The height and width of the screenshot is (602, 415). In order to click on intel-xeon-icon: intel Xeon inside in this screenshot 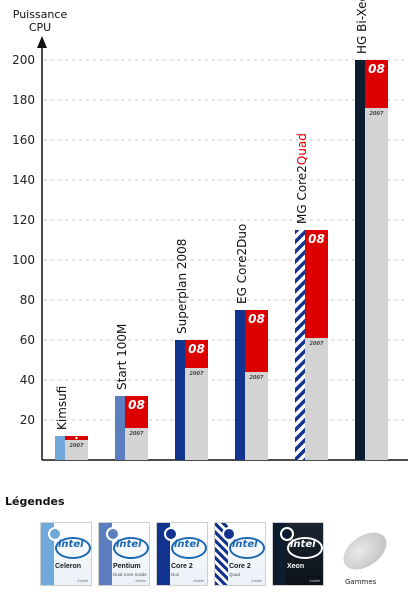, I will do `click(298, 554)`.